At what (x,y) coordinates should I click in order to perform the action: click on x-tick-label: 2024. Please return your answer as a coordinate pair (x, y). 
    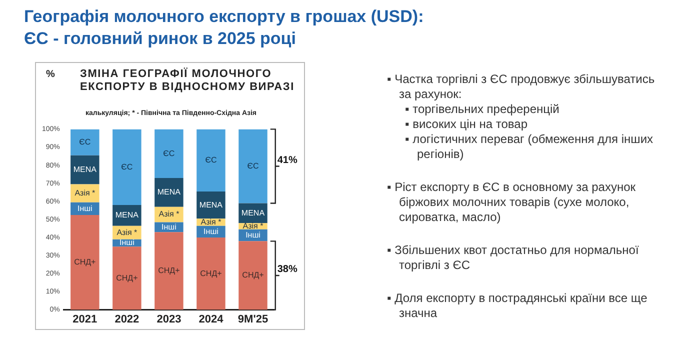
    Looking at the image, I should click on (211, 319).